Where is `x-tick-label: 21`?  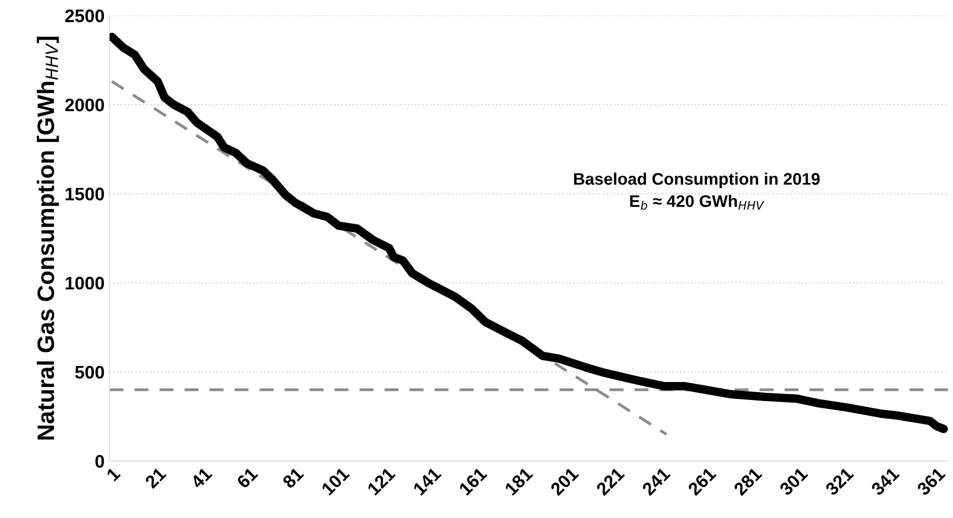 x-tick-label: 21 is located at coordinates (155, 477).